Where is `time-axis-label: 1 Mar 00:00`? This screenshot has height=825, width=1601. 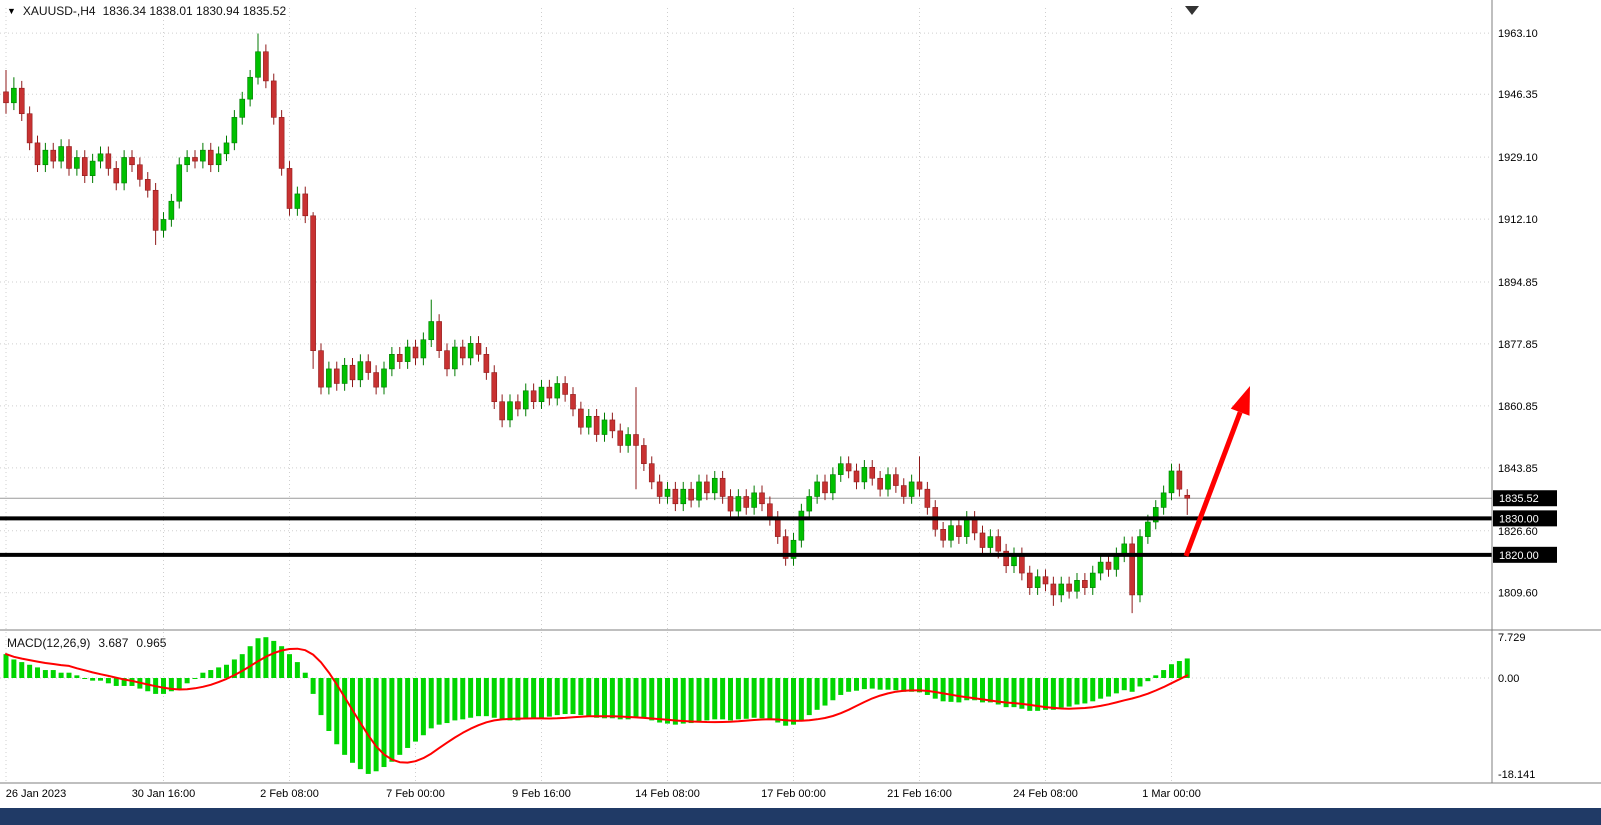 time-axis-label: 1 Mar 00:00 is located at coordinates (1171, 794).